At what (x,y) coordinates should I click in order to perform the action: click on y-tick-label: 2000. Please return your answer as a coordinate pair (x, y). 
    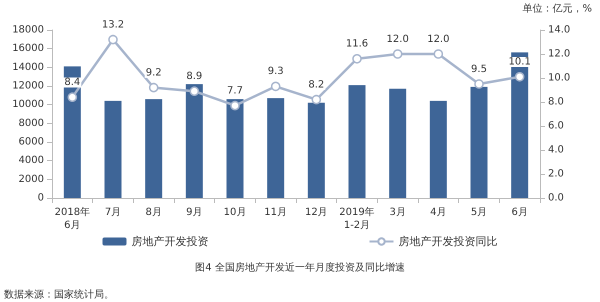
    Looking at the image, I should click on (31, 179).